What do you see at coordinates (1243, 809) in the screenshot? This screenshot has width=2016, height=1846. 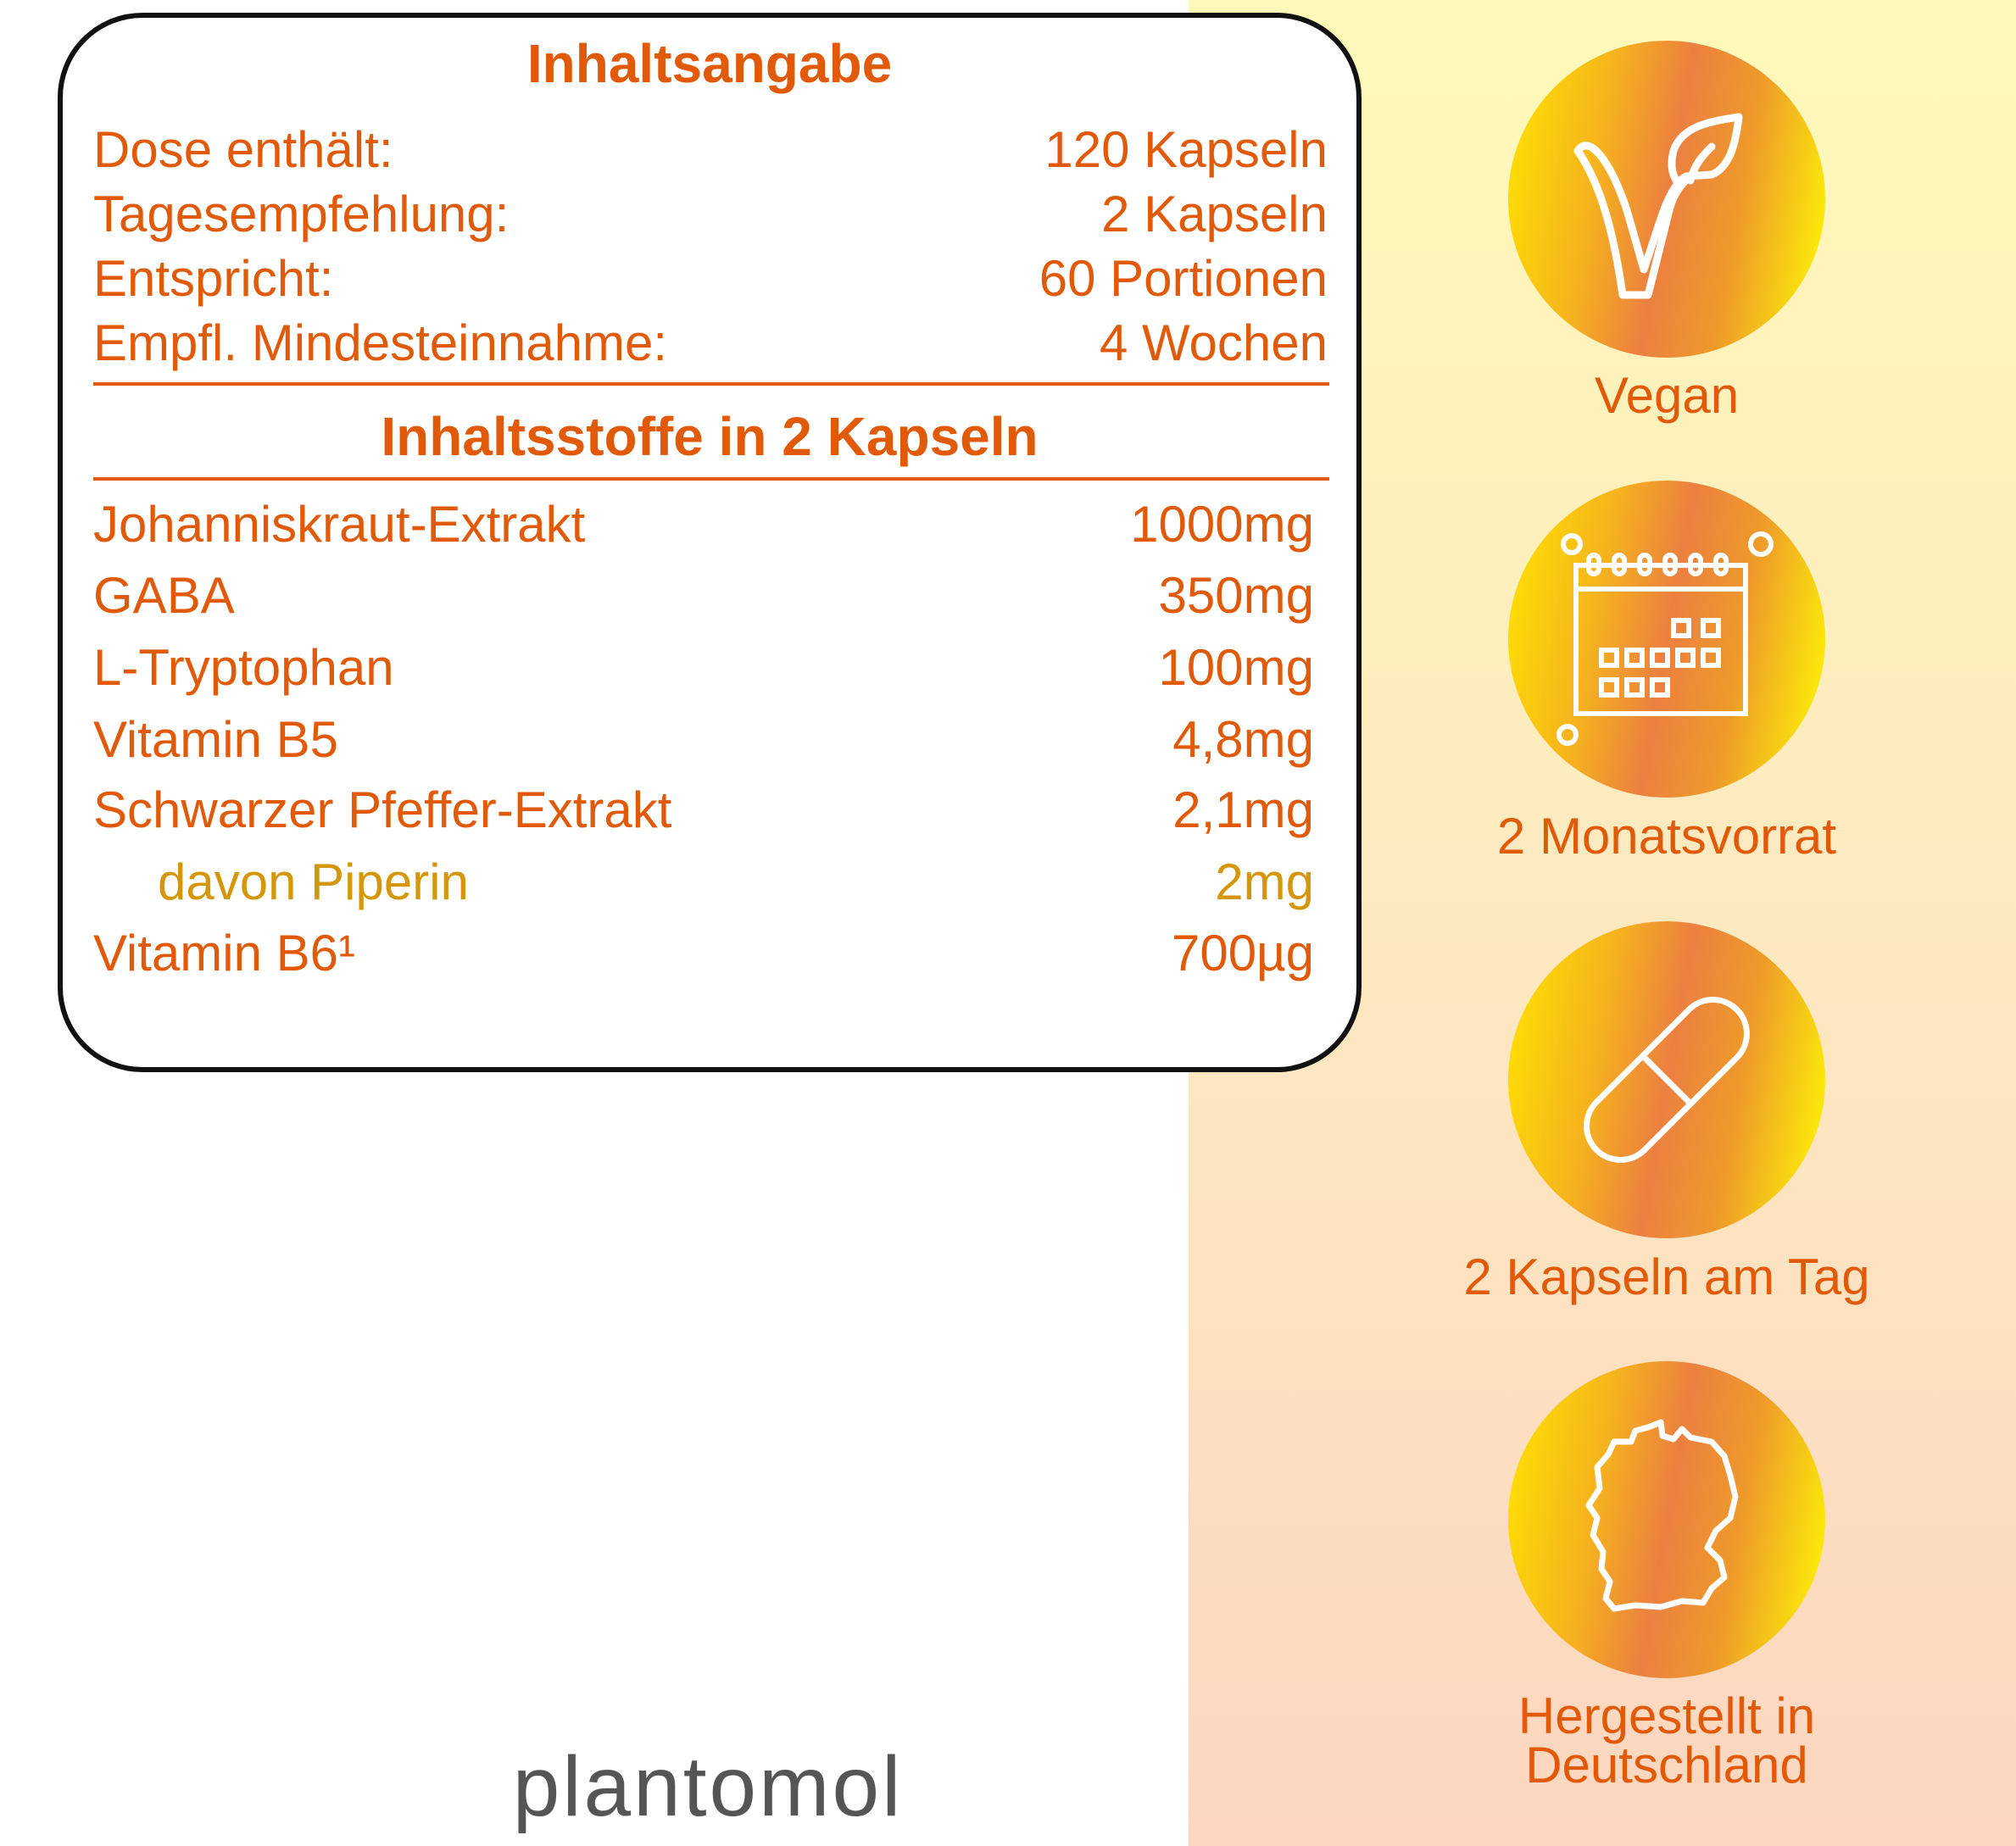 I see `ingredient-amount: 2,1mg` at bounding box center [1243, 809].